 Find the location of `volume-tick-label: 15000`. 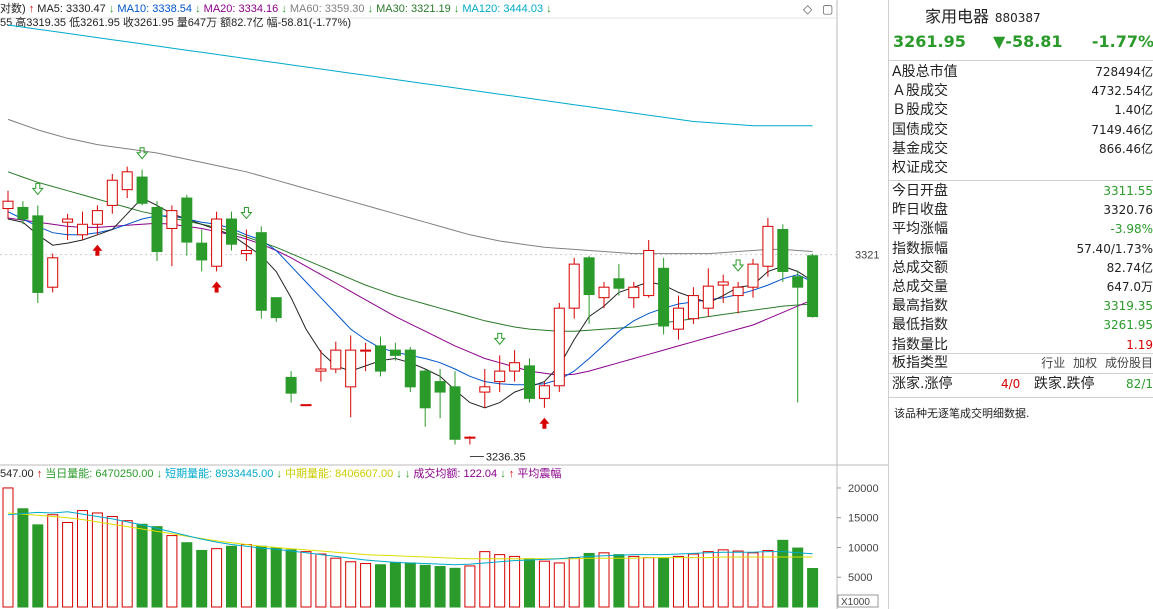

volume-tick-label: 15000 is located at coordinates (863, 519).